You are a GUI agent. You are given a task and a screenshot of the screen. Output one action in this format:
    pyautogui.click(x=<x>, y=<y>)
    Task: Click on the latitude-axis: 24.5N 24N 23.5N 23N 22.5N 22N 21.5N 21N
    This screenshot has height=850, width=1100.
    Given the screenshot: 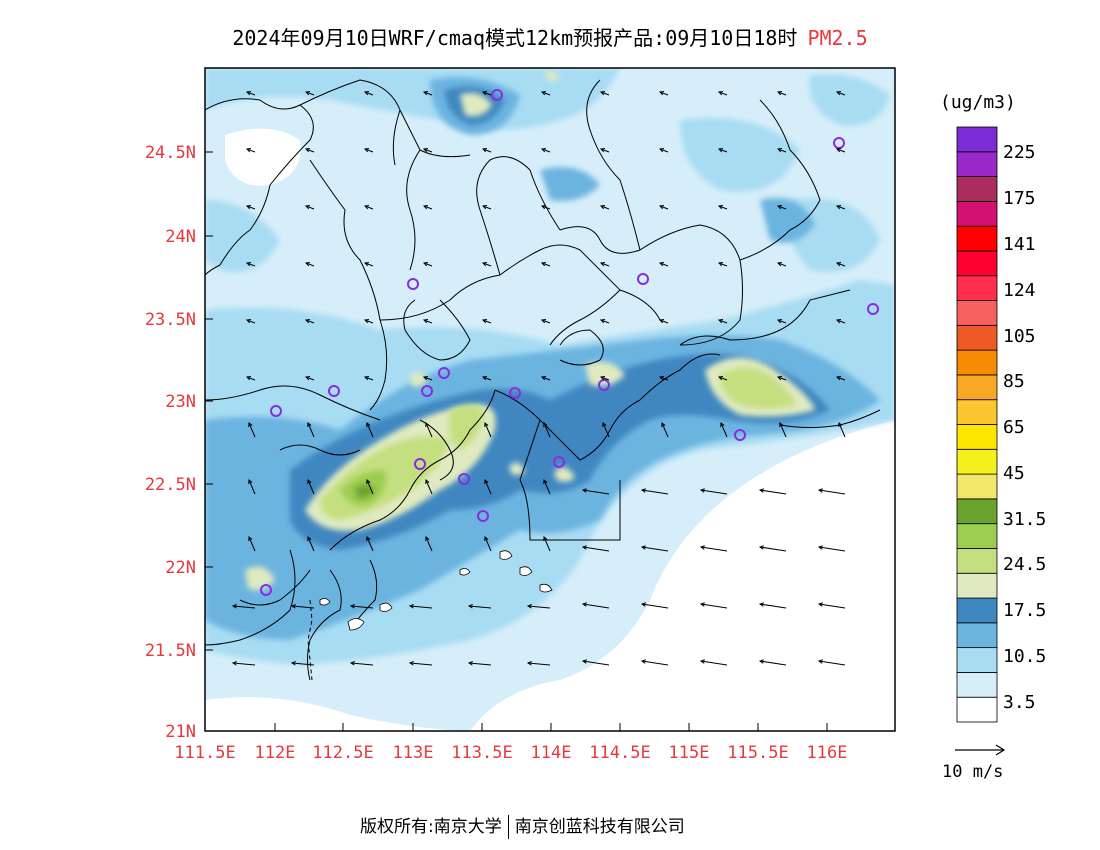 What is the action you would take?
    pyautogui.click(x=179, y=442)
    